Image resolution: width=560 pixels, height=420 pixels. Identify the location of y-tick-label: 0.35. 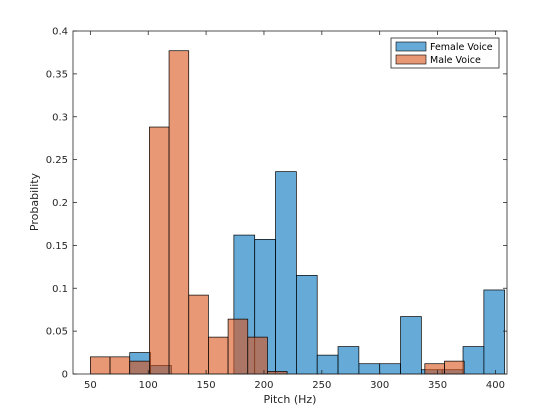
(57, 74).